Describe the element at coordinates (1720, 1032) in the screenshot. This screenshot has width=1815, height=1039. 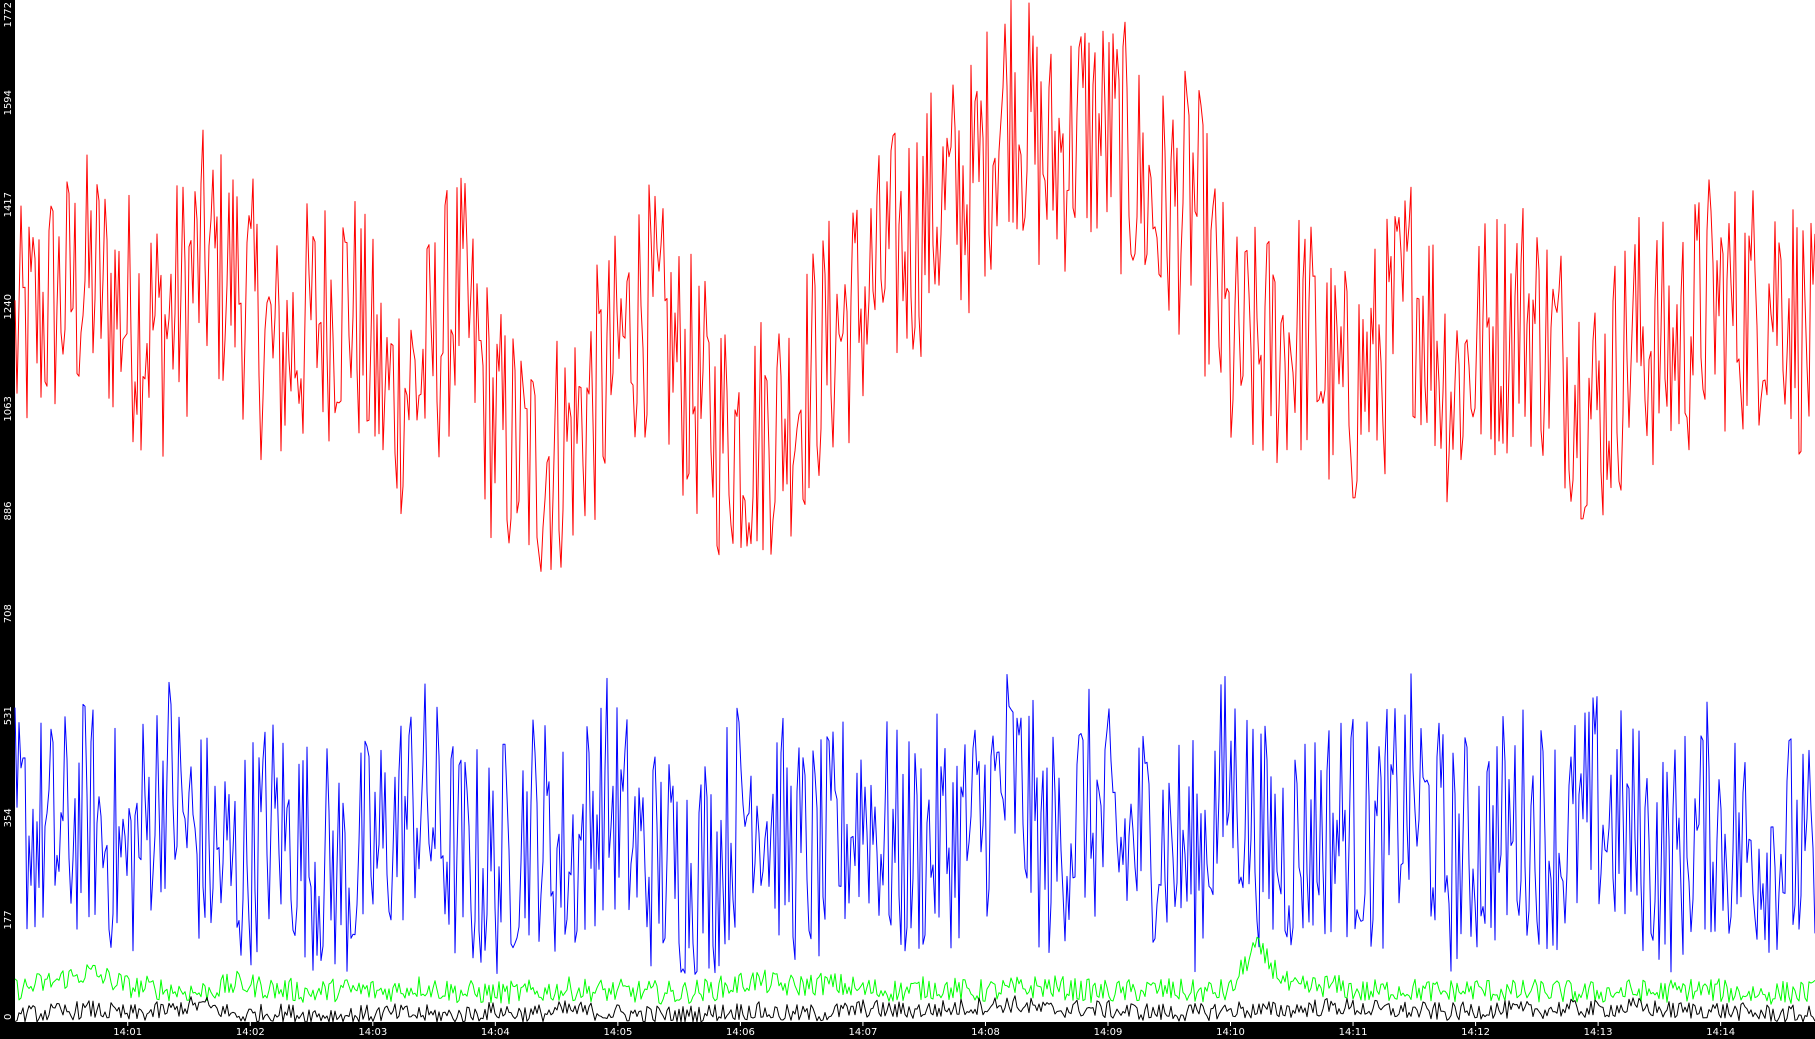
I see `x-tick-label: 14:14` at that location.